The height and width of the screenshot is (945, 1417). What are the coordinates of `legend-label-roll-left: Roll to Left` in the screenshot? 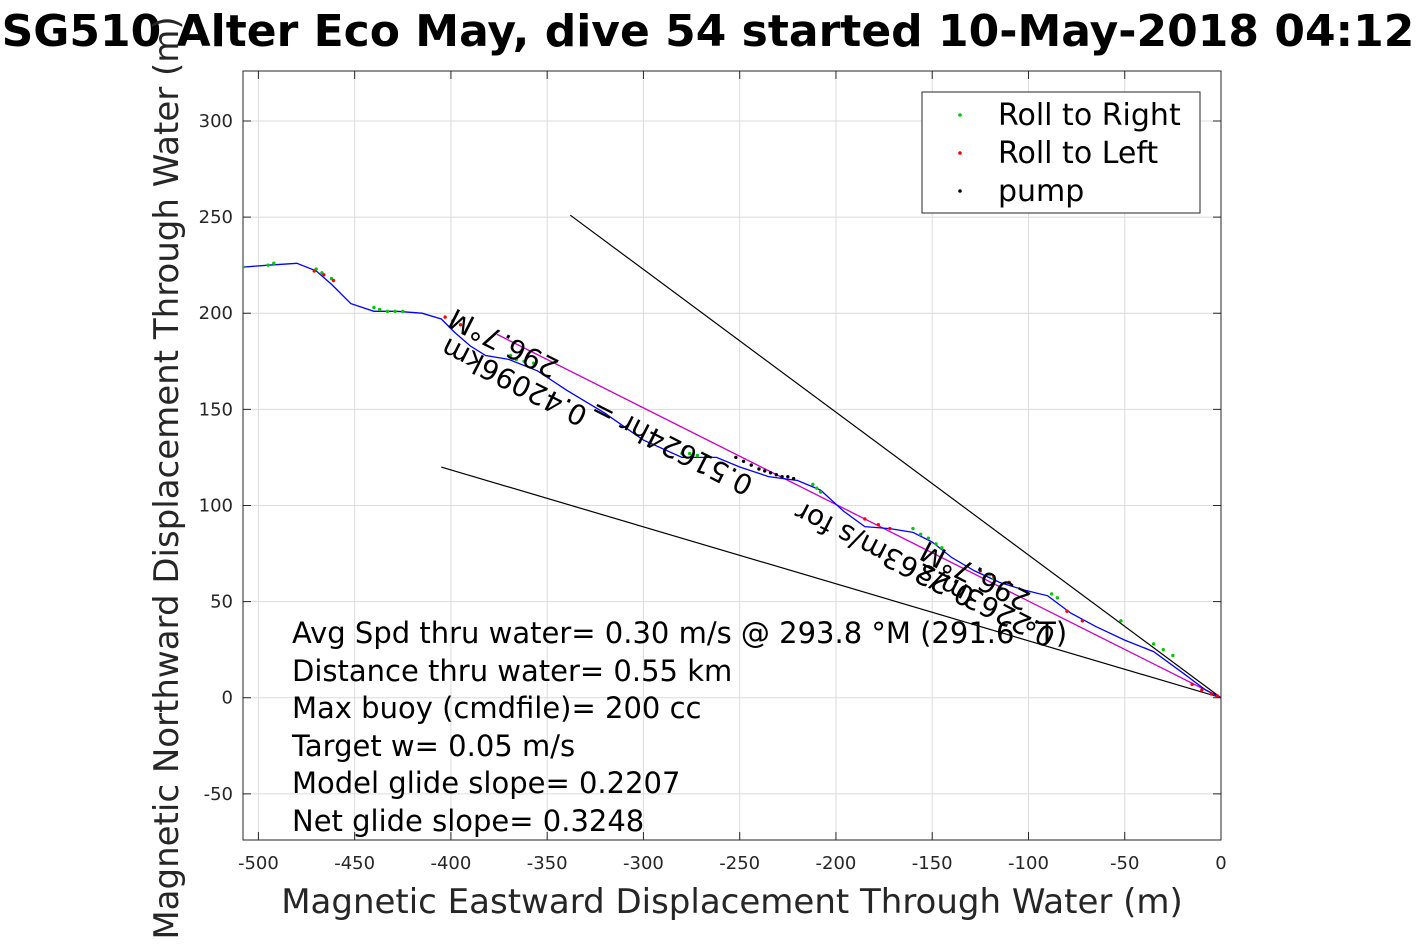 It's located at (1078, 153).